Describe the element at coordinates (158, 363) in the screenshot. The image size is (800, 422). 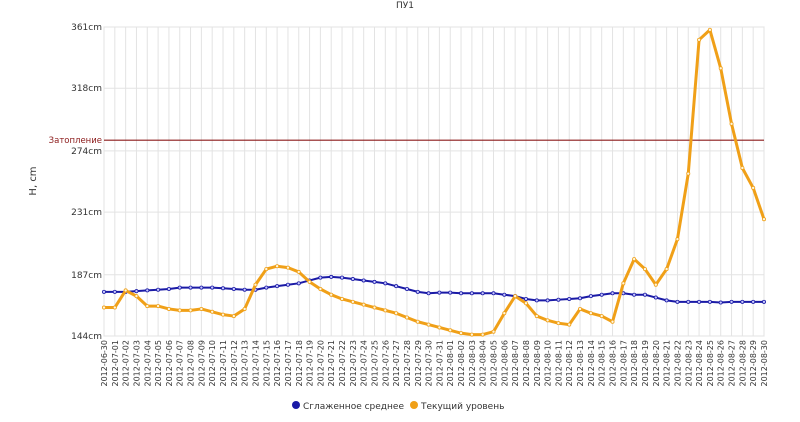
I see `x-tick-label: 2012-07-05` at that location.